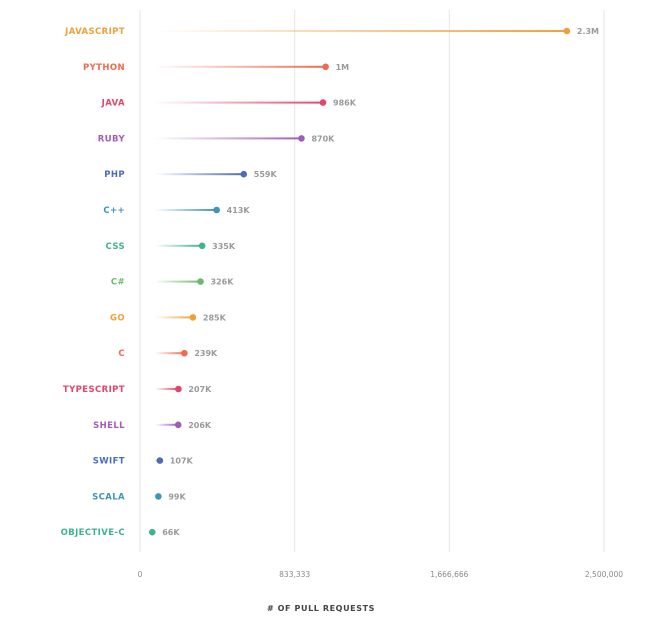 The height and width of the screenshot is (626, 658). I want to click on data-label: 207K, so click(200, 389).